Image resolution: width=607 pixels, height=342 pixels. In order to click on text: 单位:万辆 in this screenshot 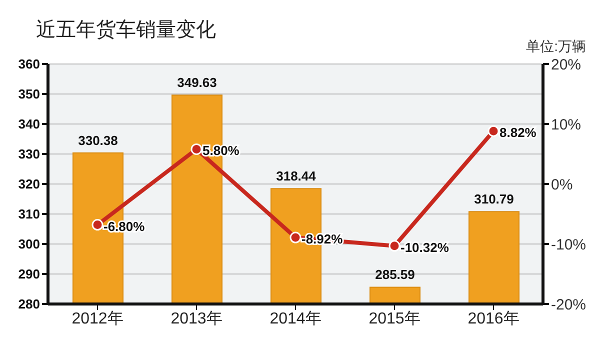, I will do `click(556, 47)`.